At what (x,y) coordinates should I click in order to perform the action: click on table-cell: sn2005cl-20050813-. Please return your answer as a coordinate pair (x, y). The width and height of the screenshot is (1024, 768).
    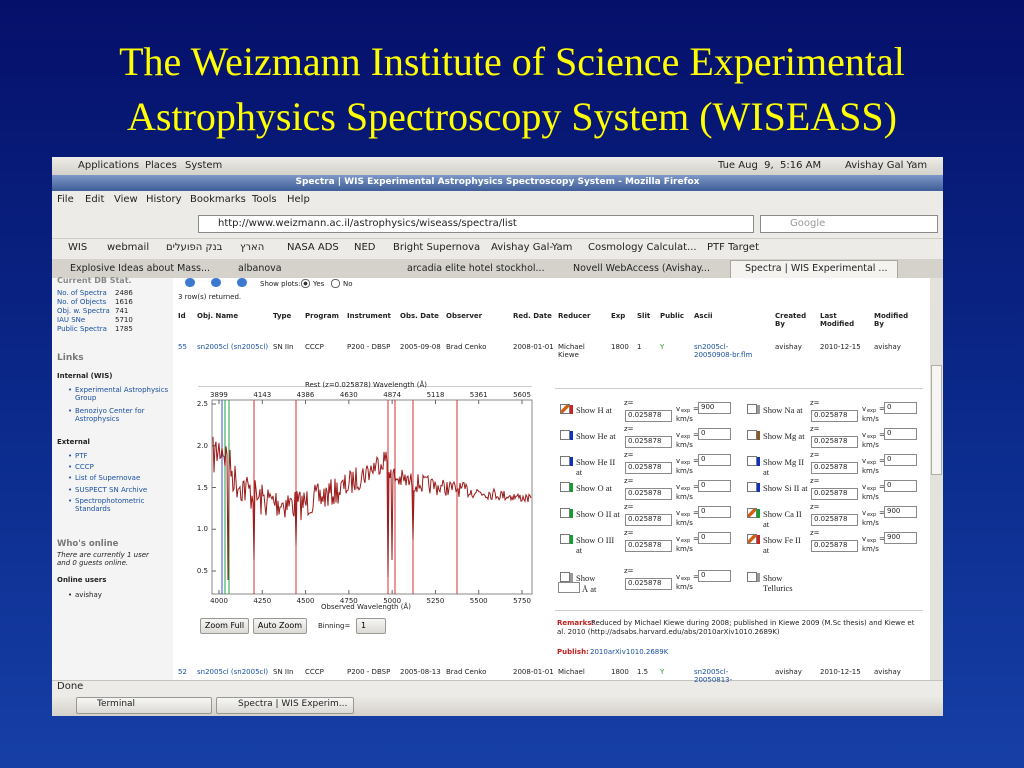
    Looking at the image, I should click on (713, 676).